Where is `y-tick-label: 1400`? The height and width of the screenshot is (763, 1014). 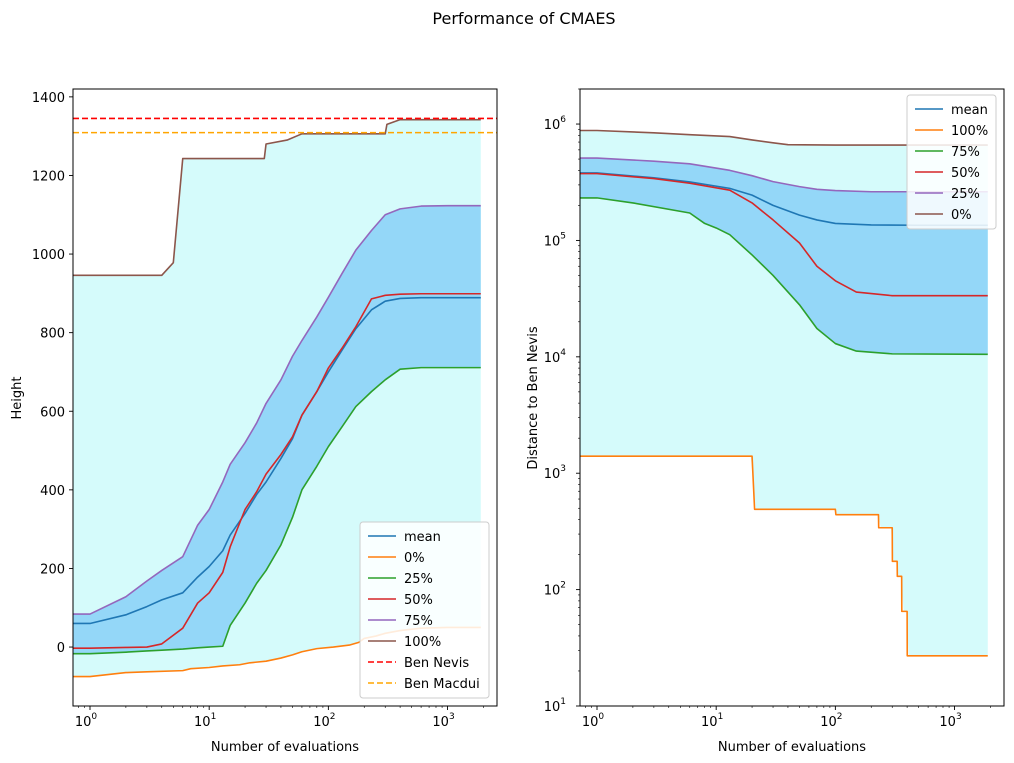
y-tick-label: 1400 is located at coordinates (48, 98).